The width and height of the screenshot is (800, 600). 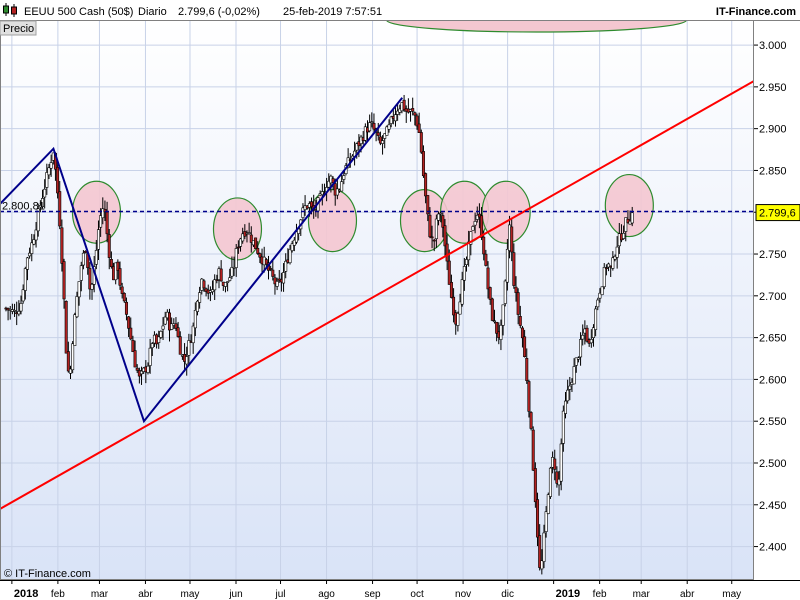 I want to click on x-tick-label: 2019, so click(x=568, y=594).